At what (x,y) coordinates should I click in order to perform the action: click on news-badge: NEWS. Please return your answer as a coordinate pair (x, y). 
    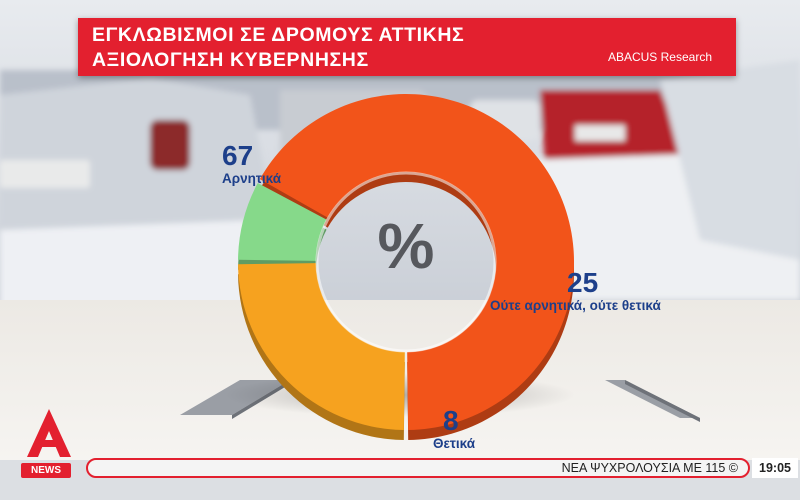
    Looking at the image, I should click on (46, 470).